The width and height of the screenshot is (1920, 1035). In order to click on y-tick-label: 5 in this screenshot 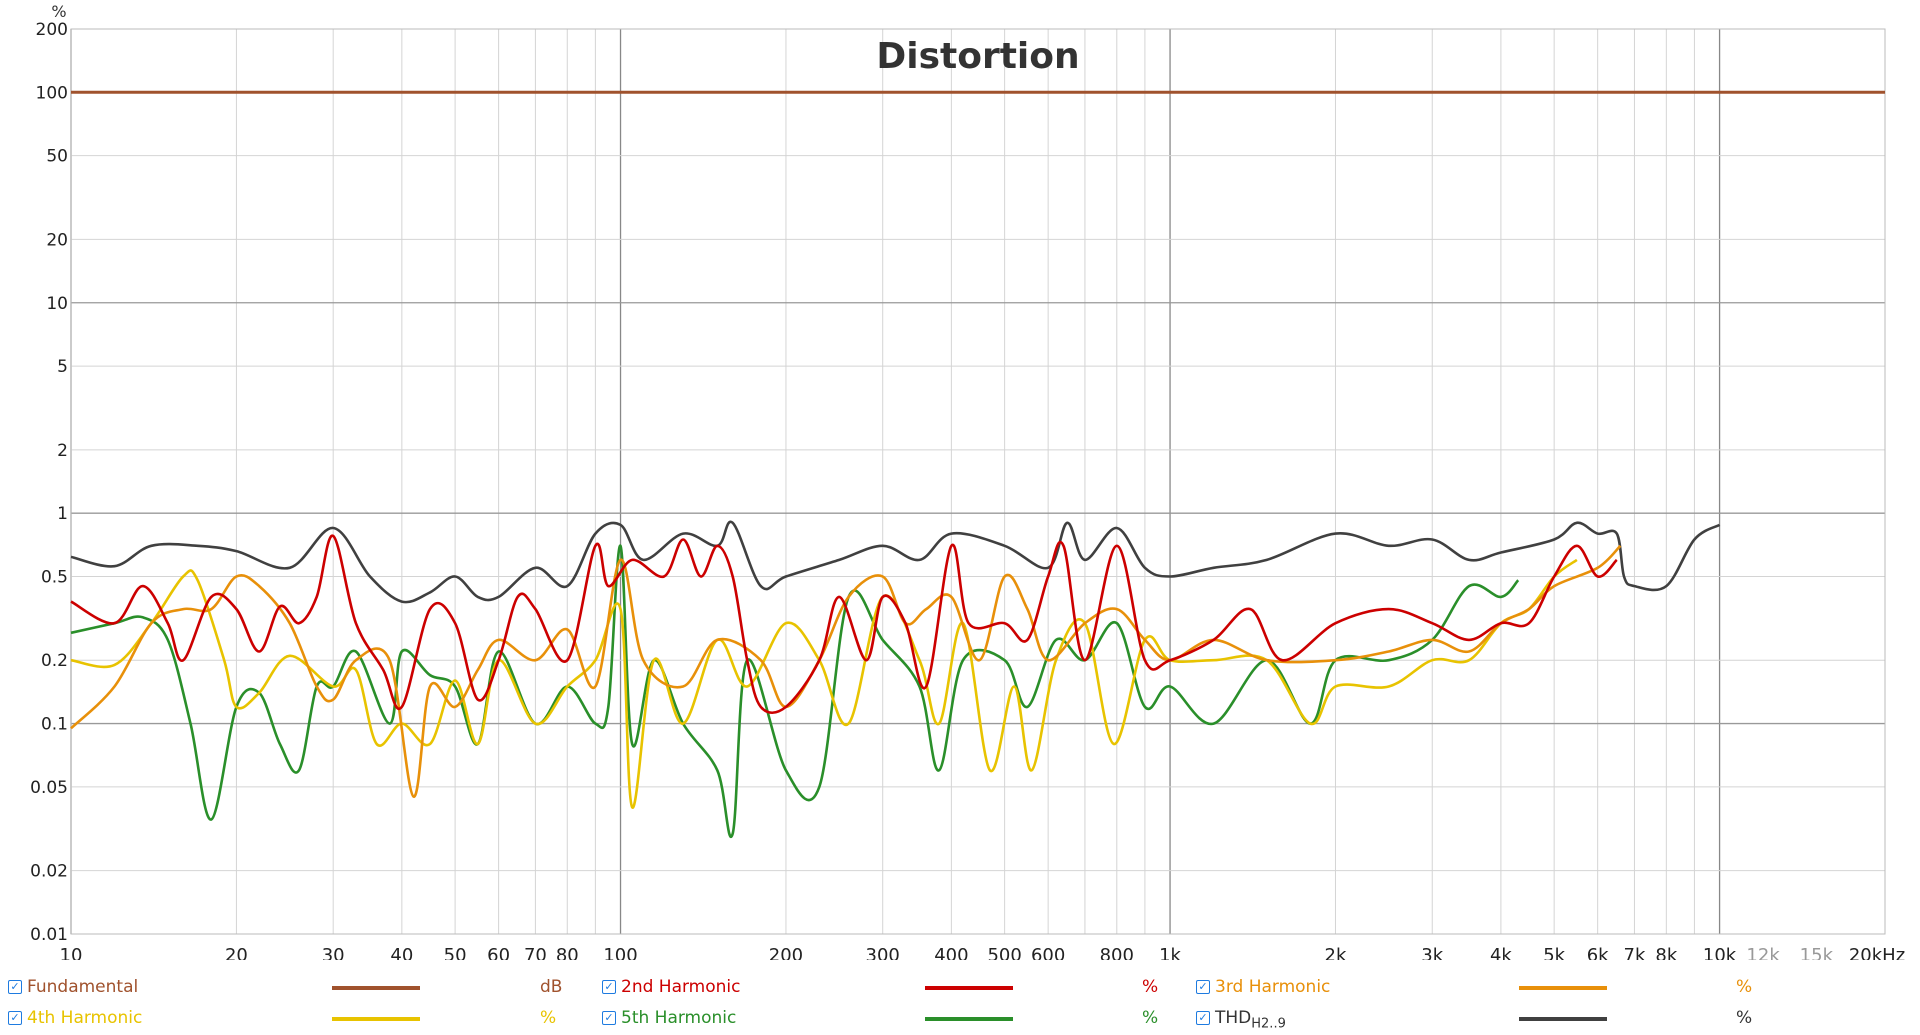, I will do `click(62, 367)`.